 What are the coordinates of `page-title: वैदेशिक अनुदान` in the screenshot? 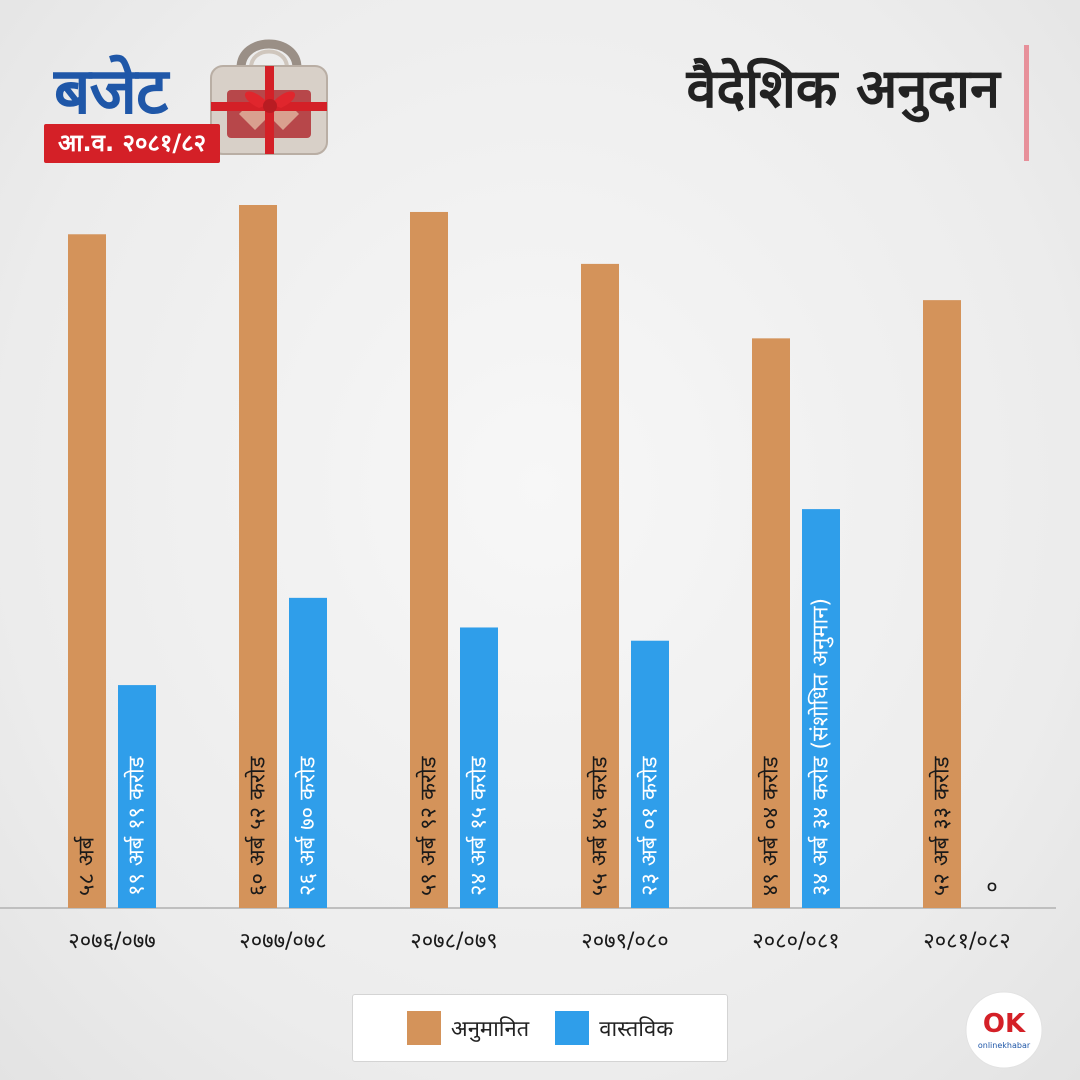 It's located at (843, 88).